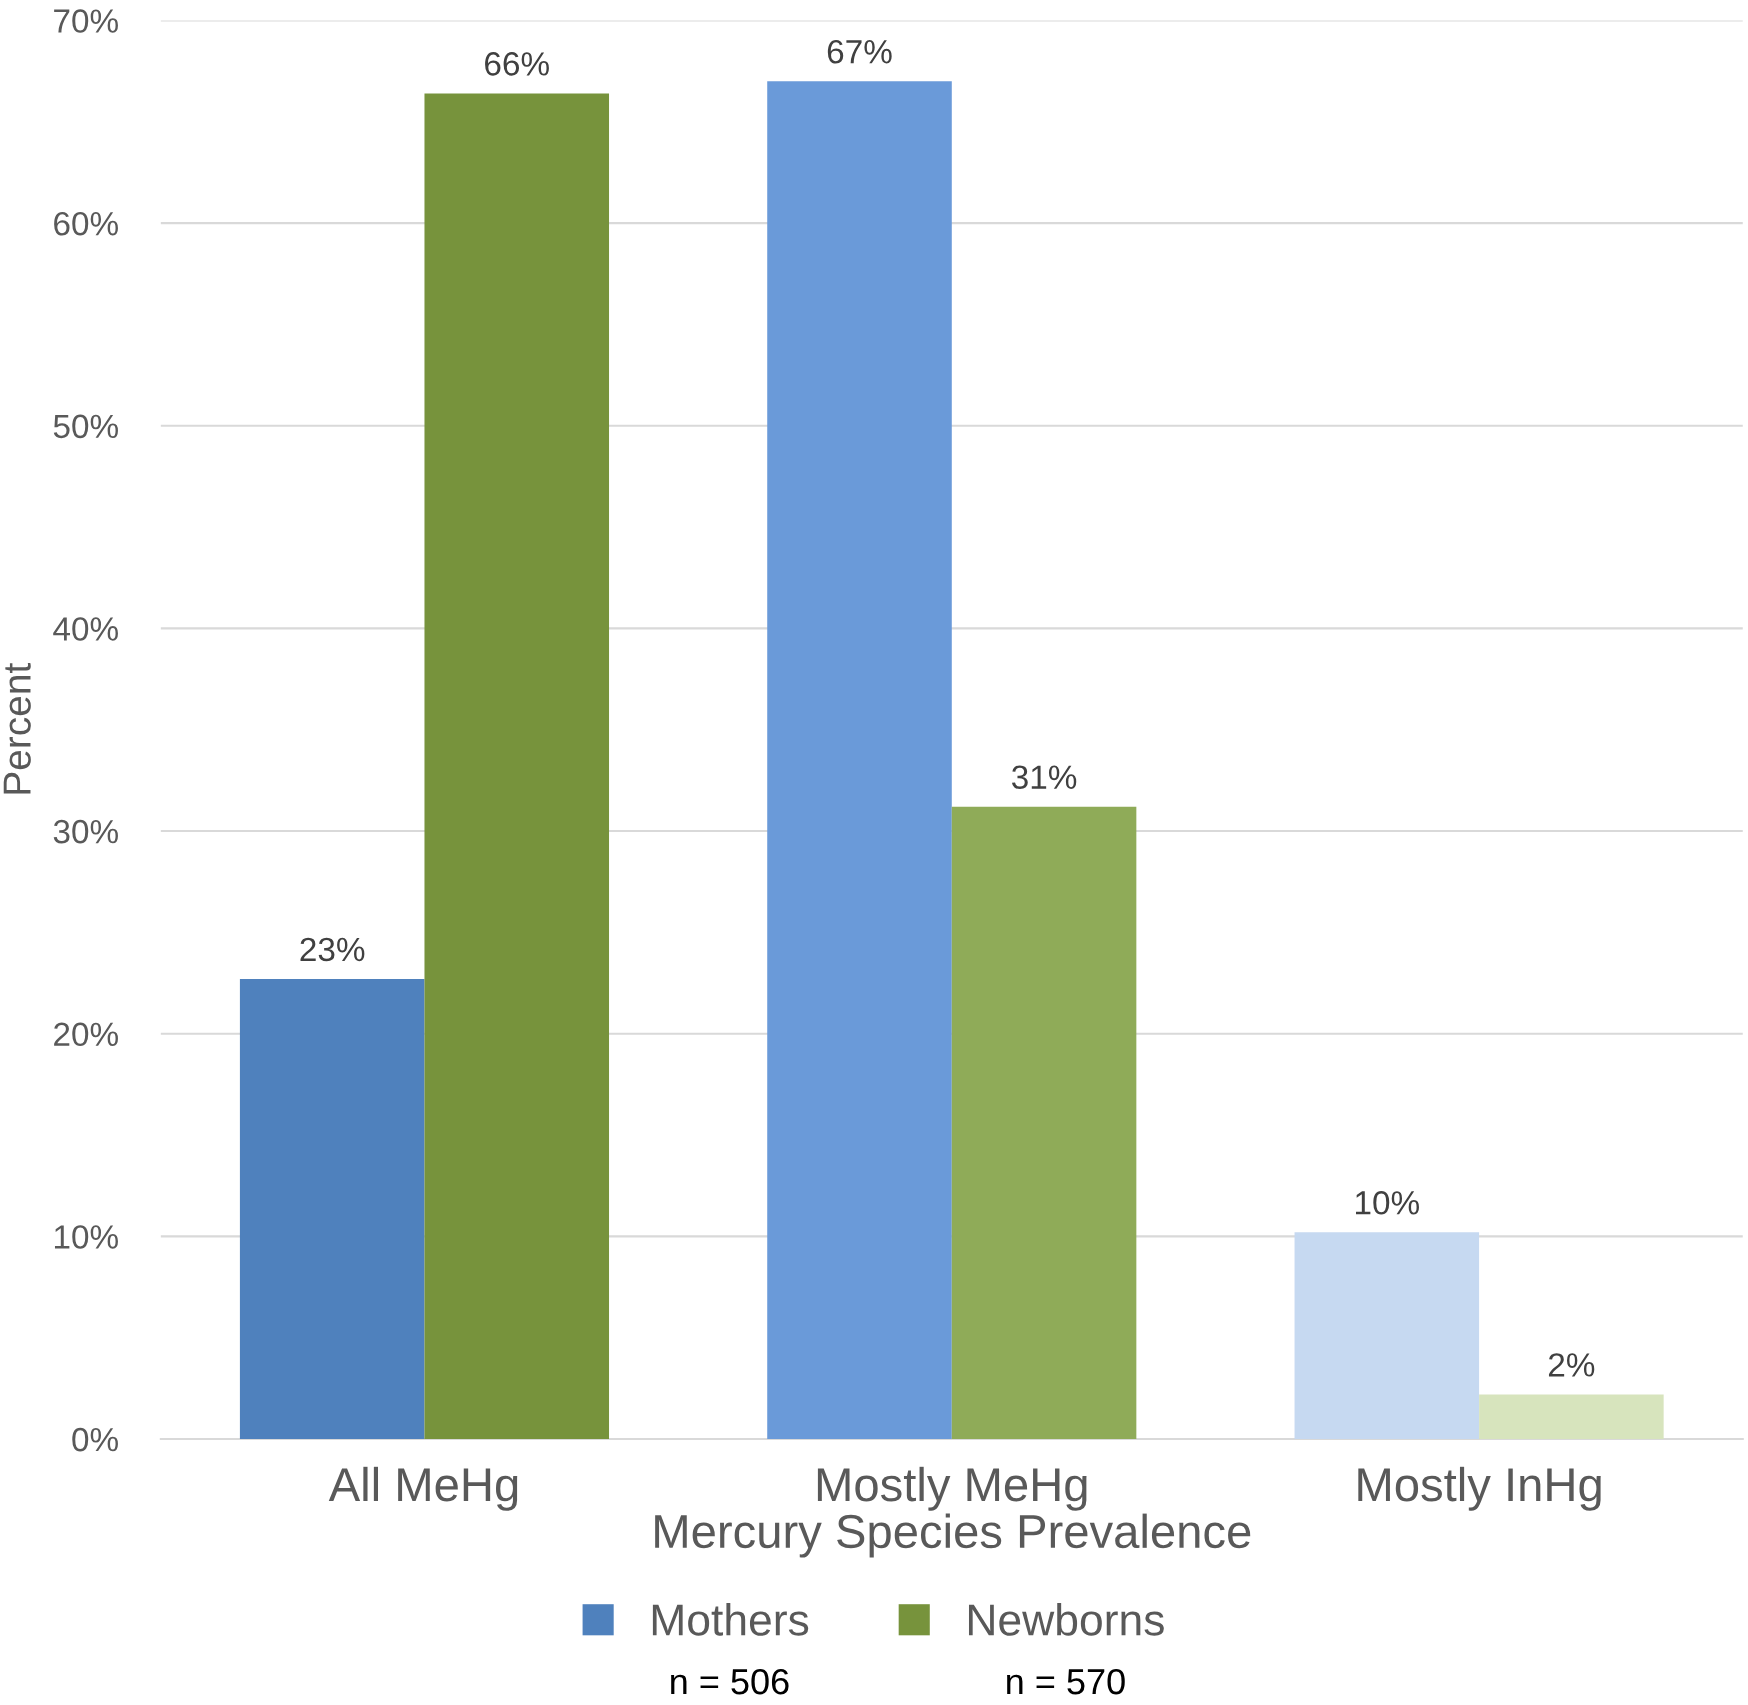  What do you see at coordinates (332, 949) in the screenshot?
I see `data-label: 23%` at bounding box center [332, 949].